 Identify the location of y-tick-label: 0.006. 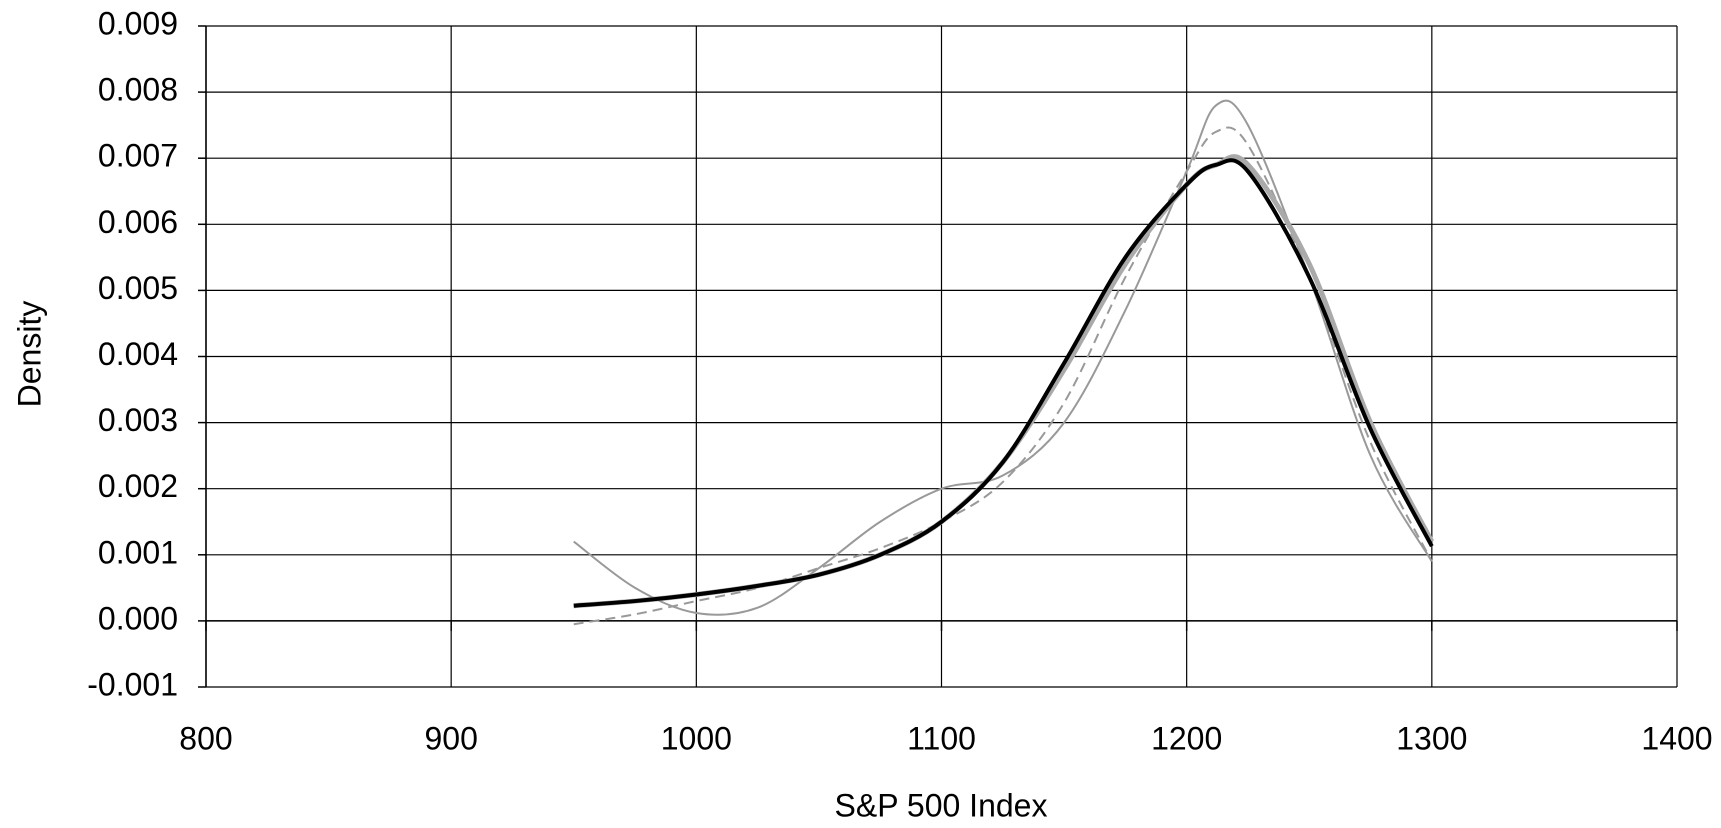
(138, 222).